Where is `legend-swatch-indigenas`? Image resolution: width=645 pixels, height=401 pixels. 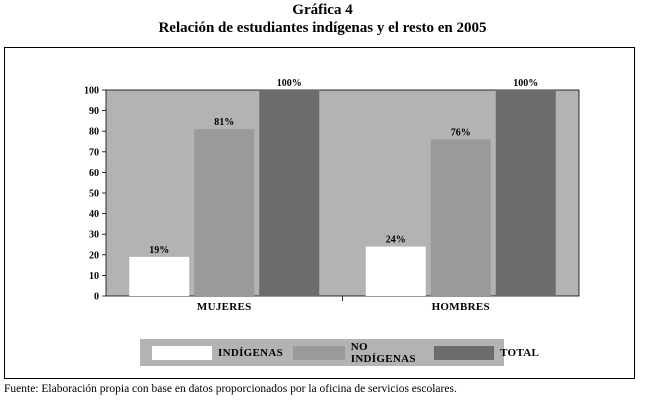
legend-swatch-indigenas is located at coordinates (182, 352).